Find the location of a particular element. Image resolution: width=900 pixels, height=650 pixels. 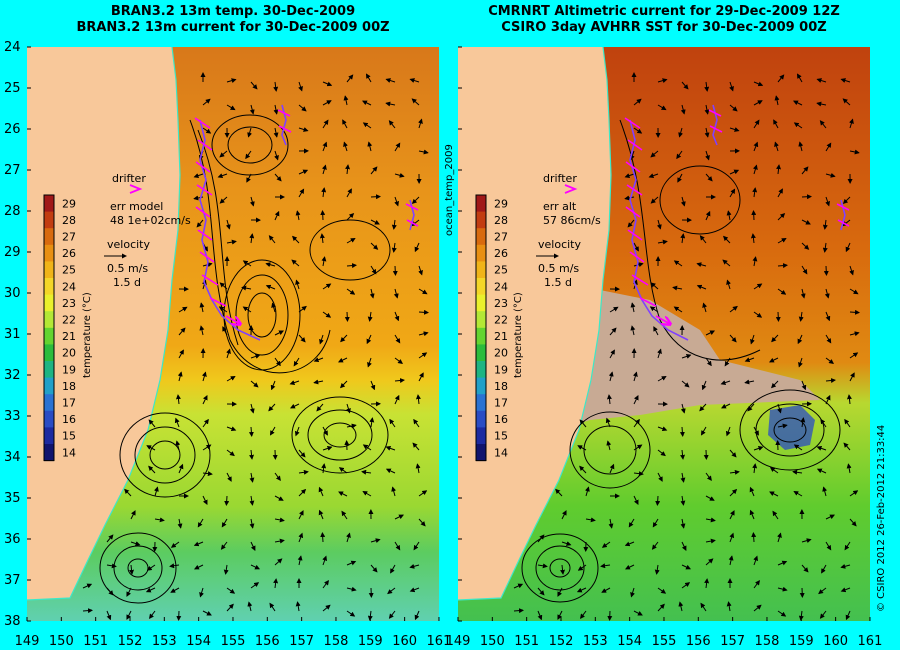

colorbar-swatch is located at coordinates (49, 287).